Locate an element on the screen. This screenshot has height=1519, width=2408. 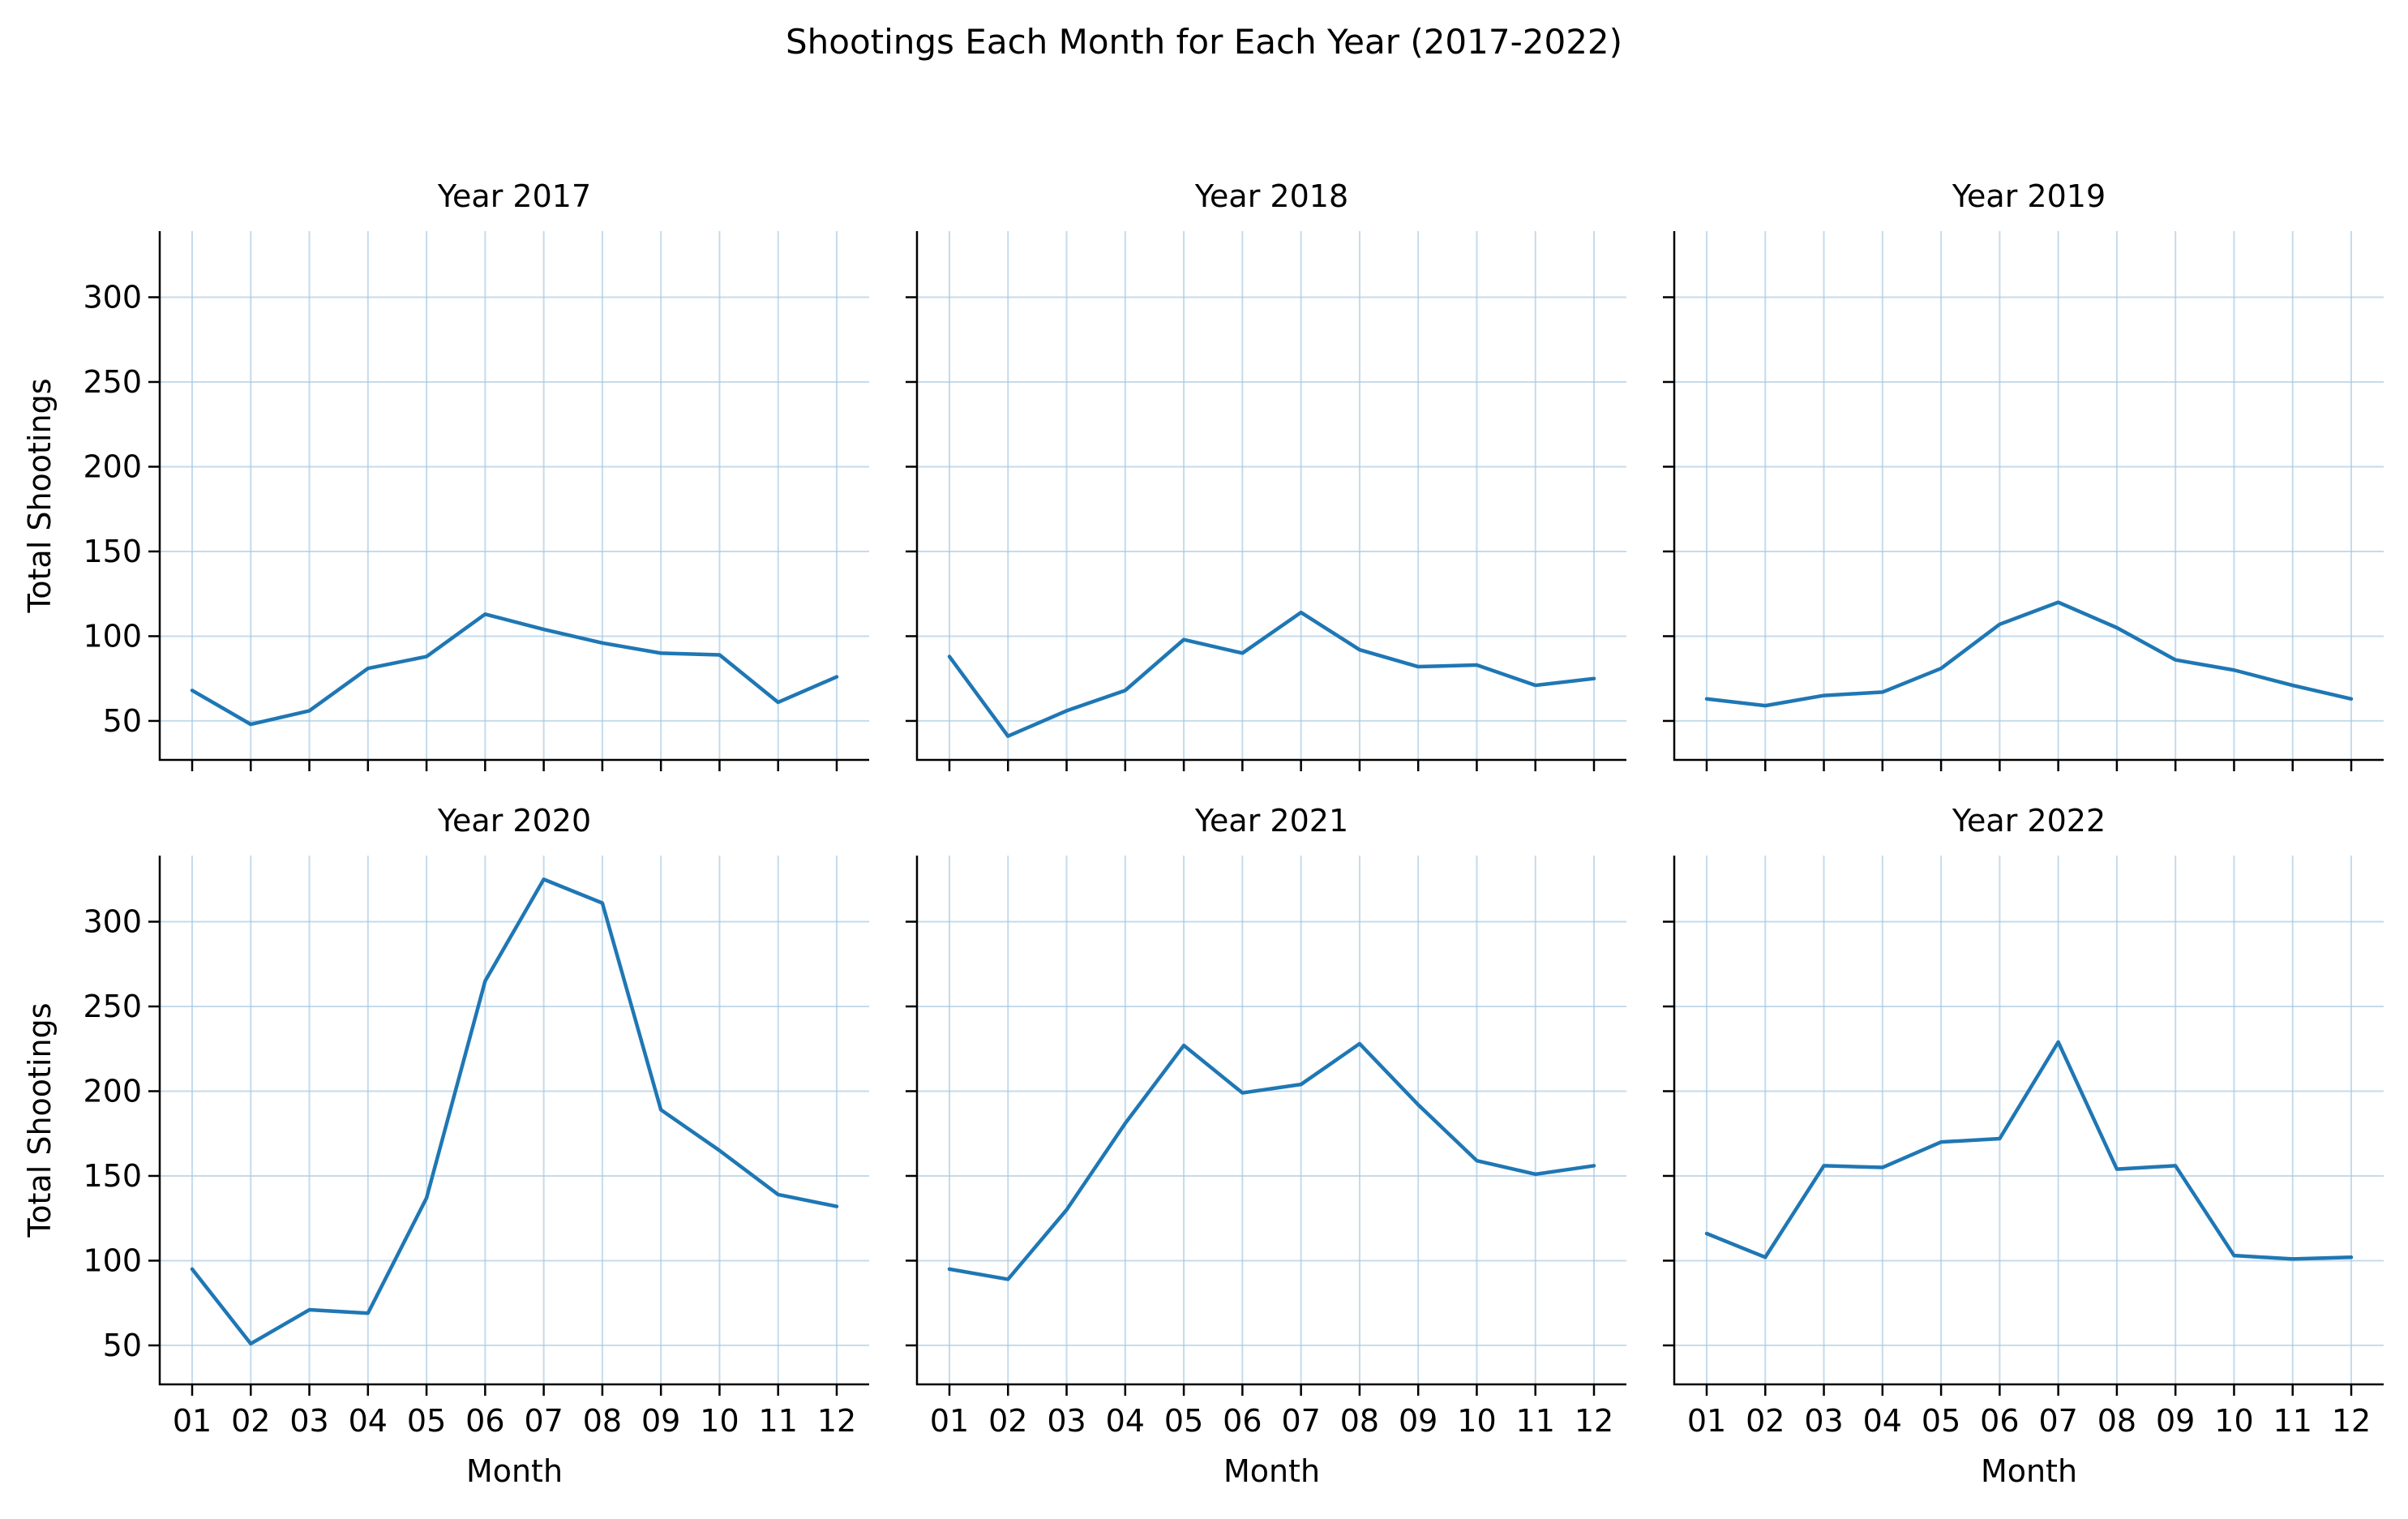
panel-title: Year 2022 is located at coordinates (2029, 821).